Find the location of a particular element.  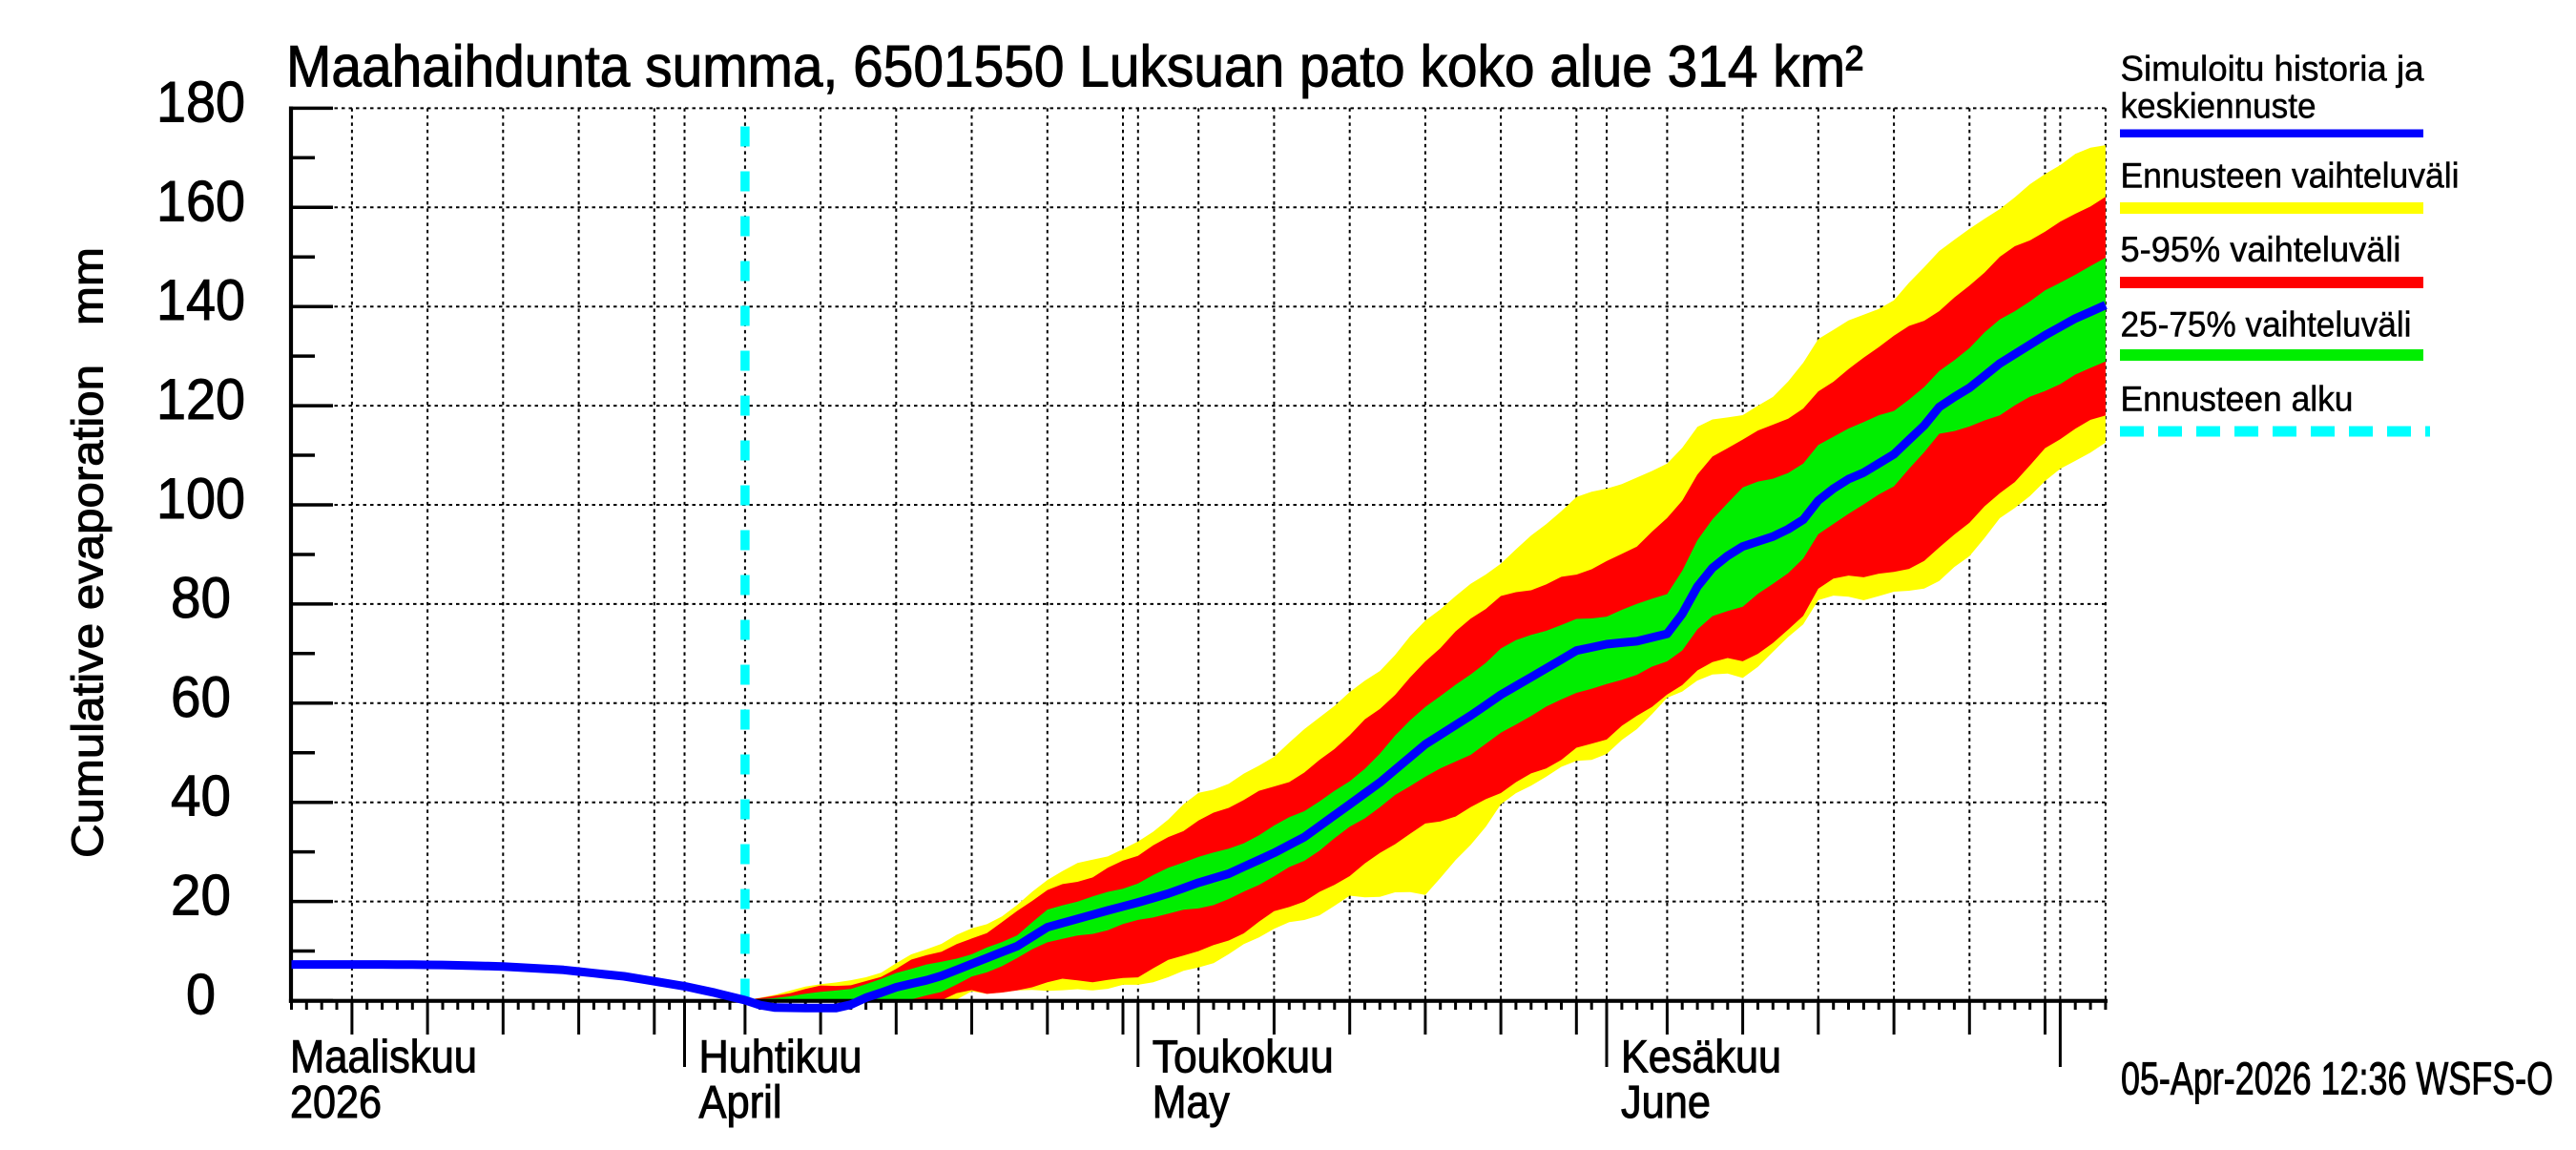

svg-text: Huhtikuu is located at coordinates (780, 1057).